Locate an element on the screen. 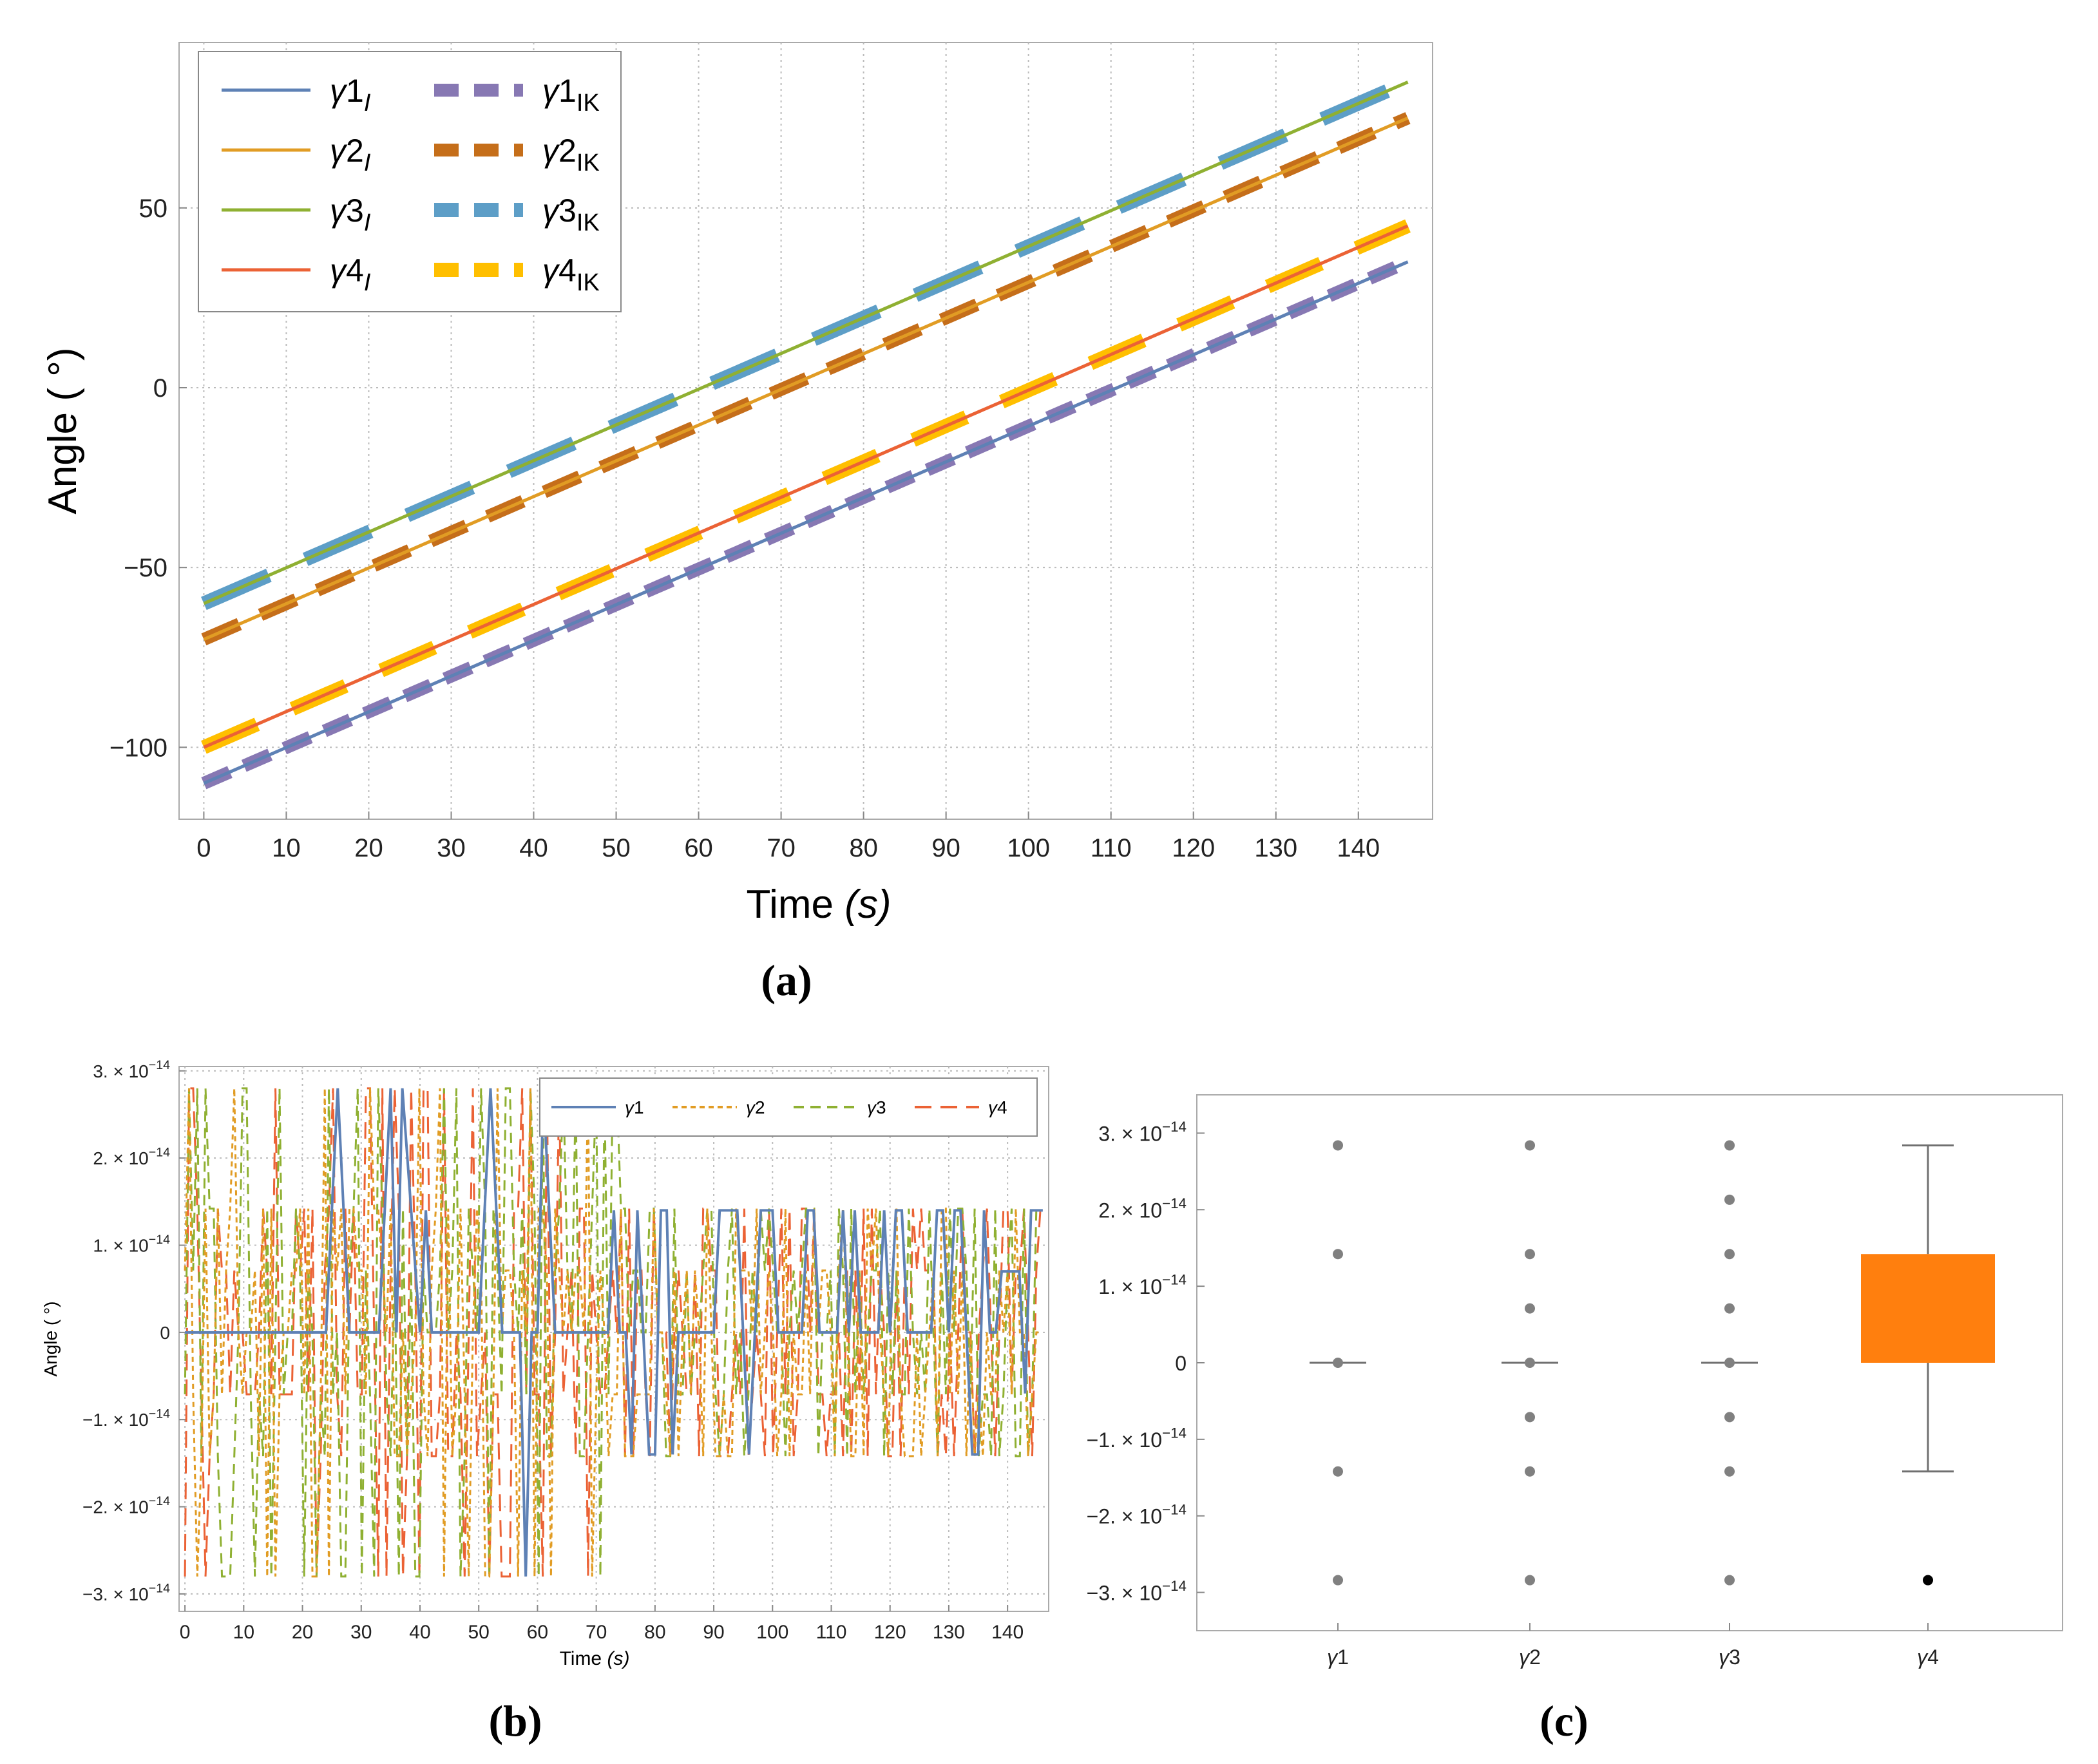 The image size is (2098, 1764). legend-label: γ3IK is located at coordinates (571, 214).